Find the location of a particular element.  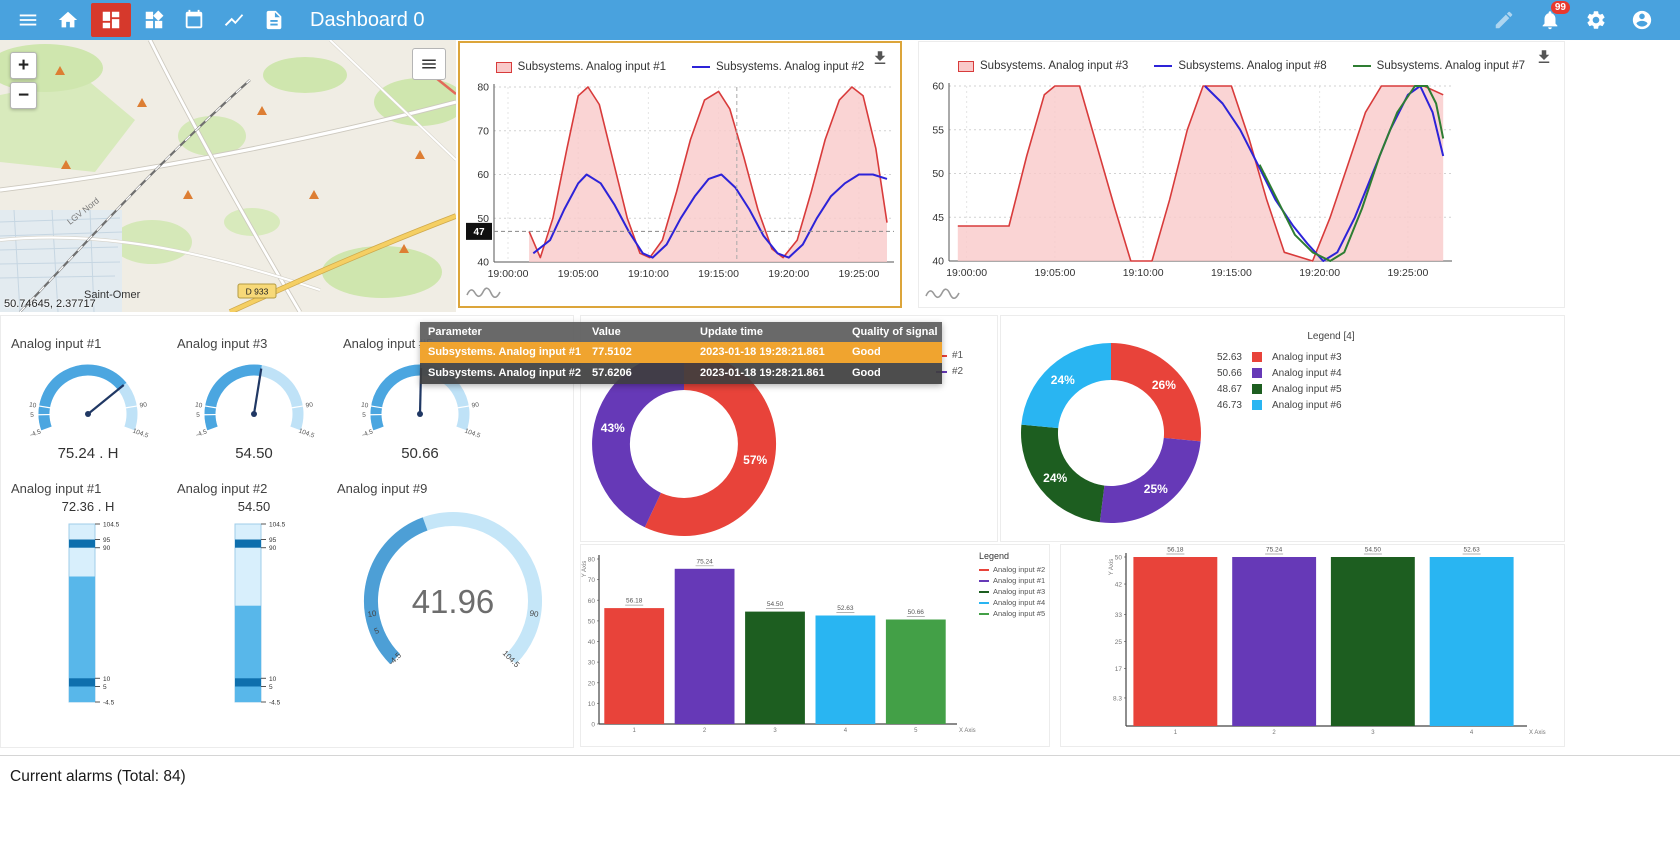

tooltip-header-cell: Parameter is located at coordinates (455, 332).